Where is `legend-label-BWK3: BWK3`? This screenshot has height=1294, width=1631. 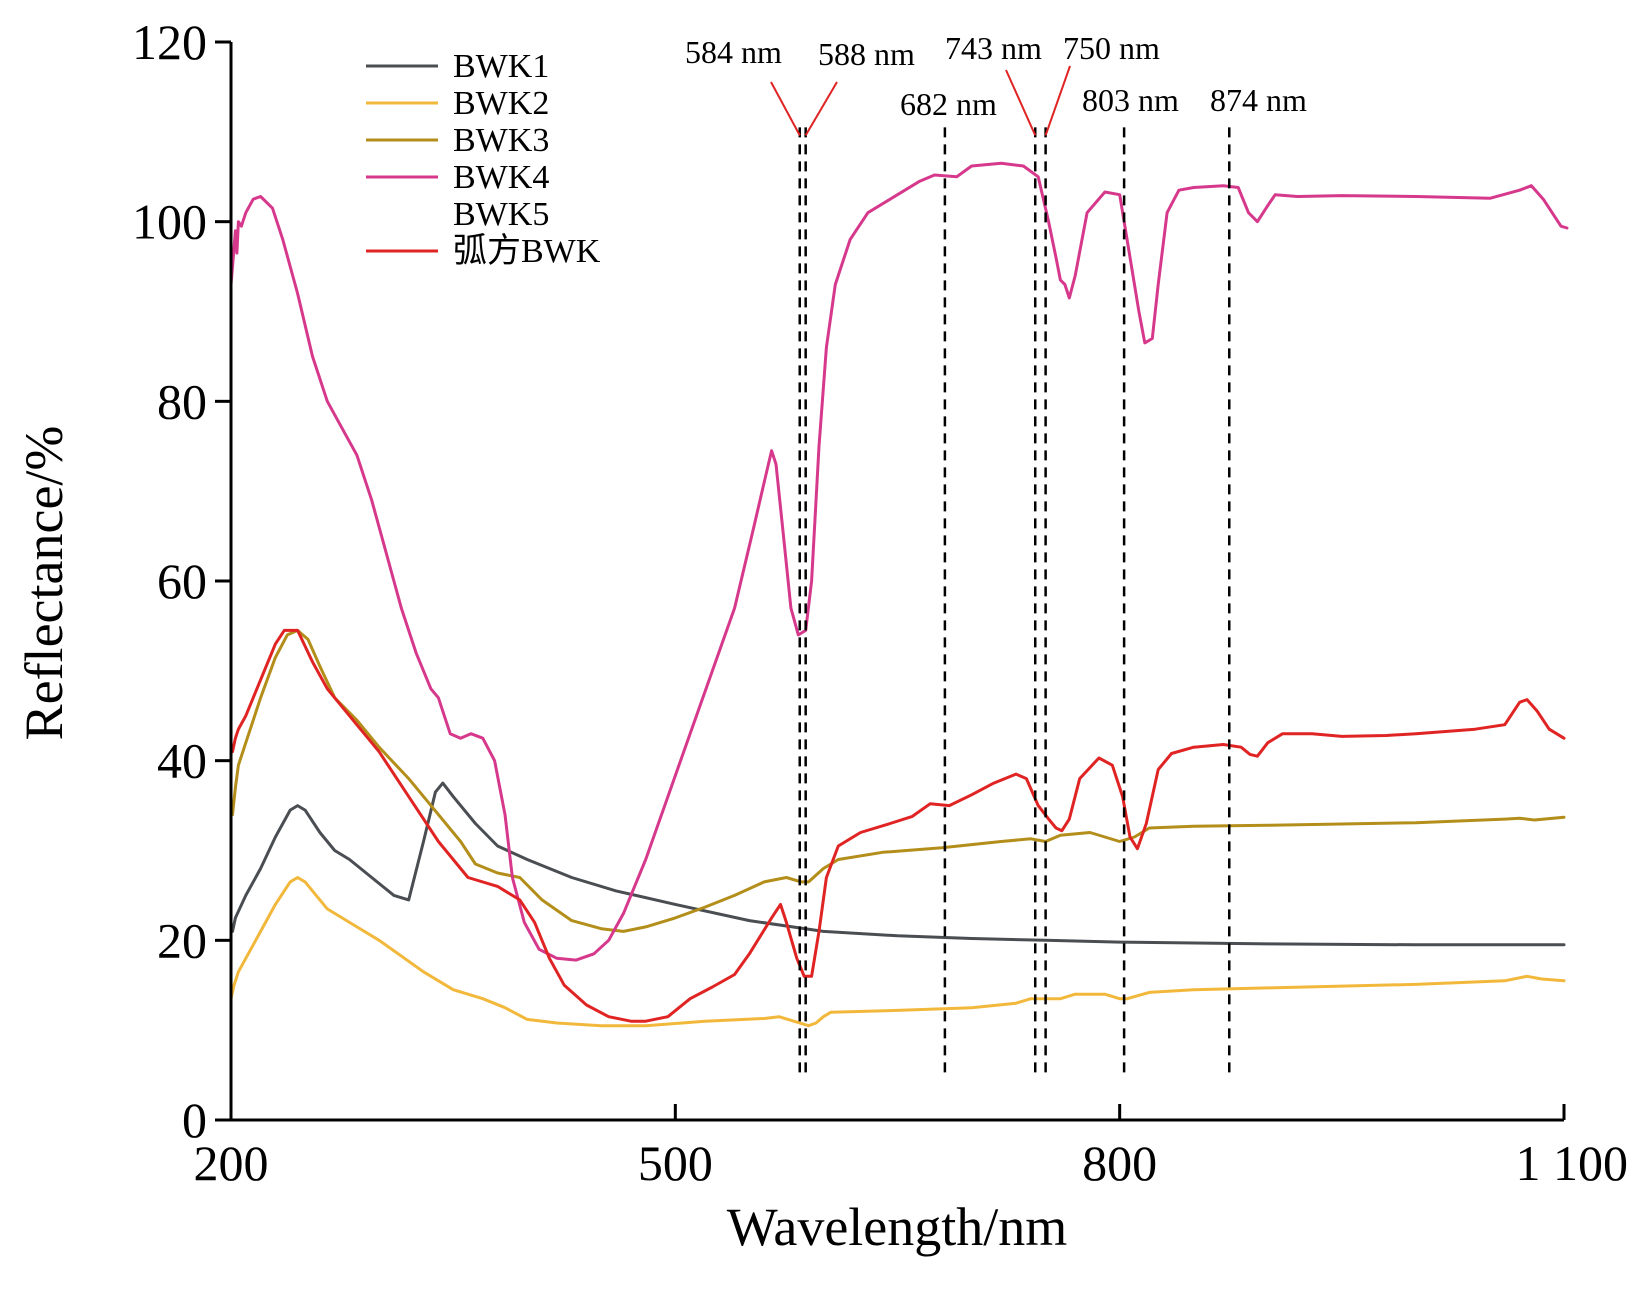 legend-label-BWK3: BWK3 is located at coordinates (501, 140).